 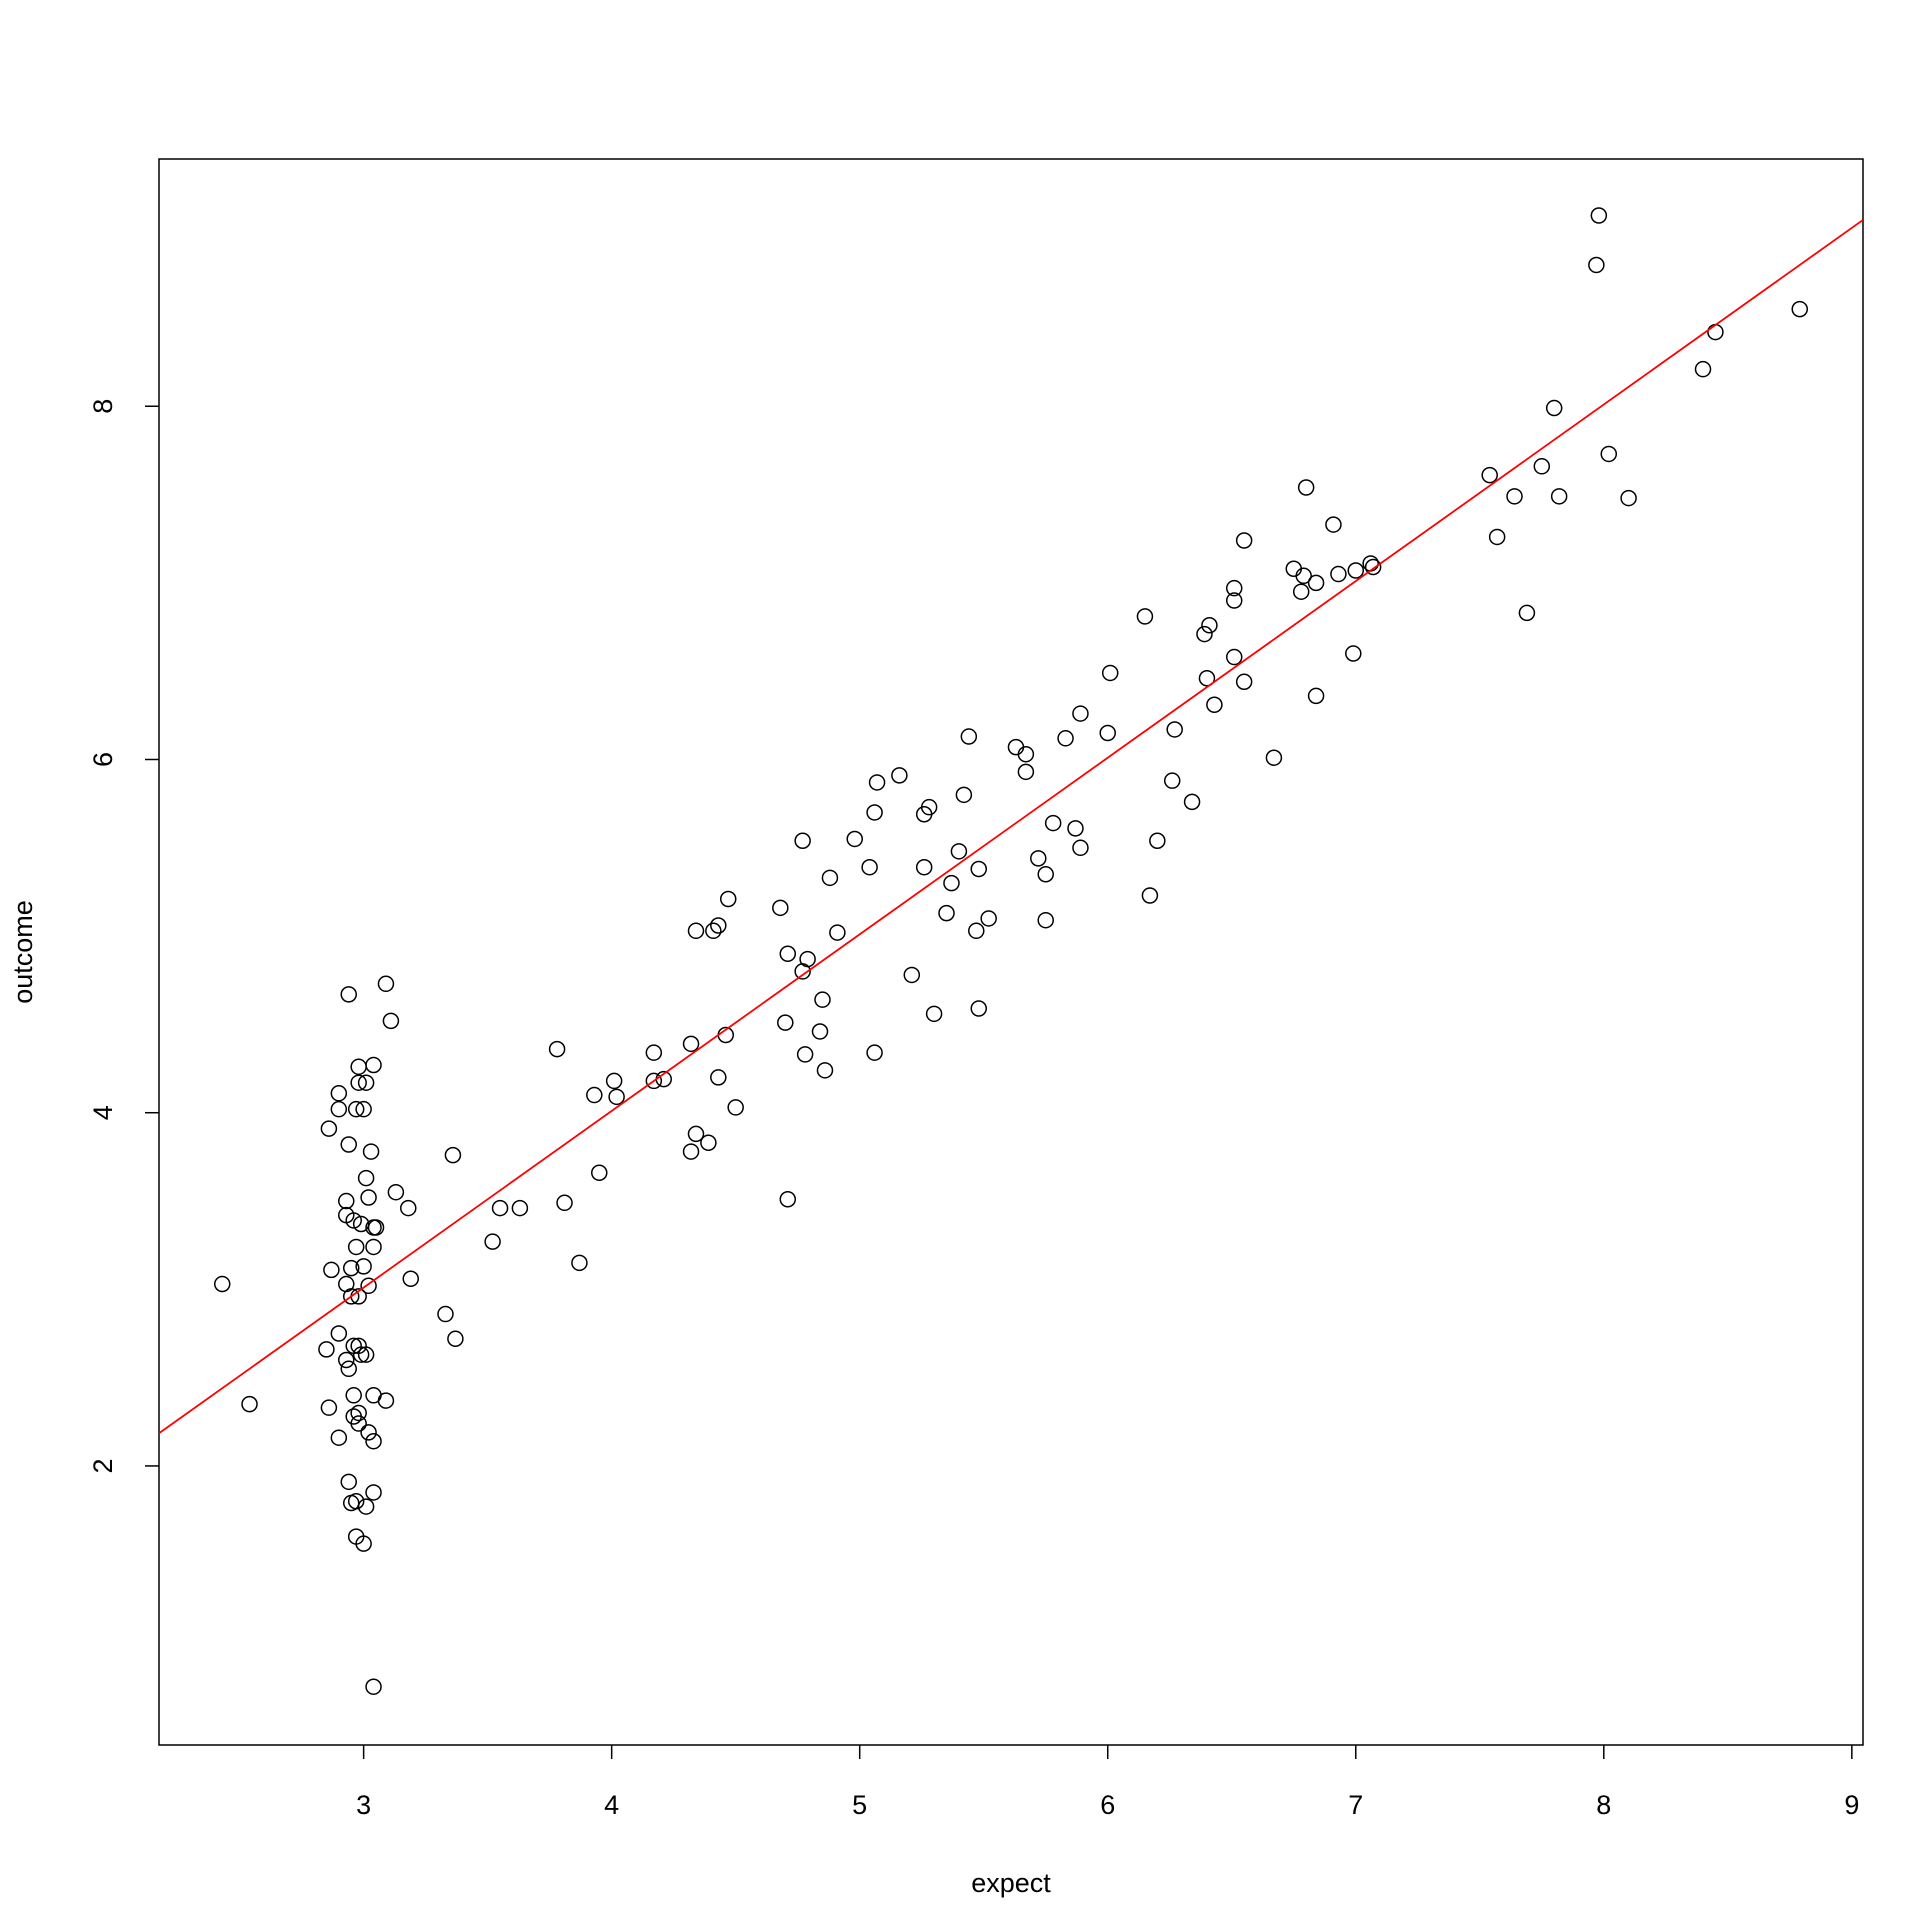 I want to click on x-axis-label: expect, so click(x=1011, y=1883).